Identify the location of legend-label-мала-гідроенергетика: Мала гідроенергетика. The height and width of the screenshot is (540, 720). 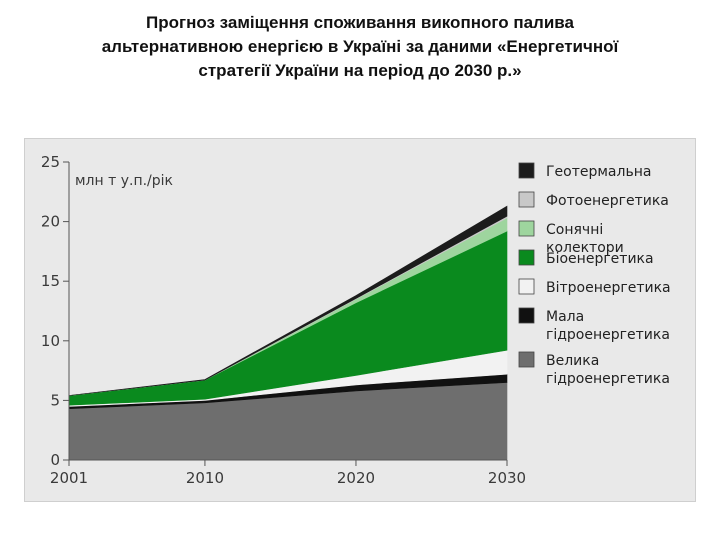
(608, 326).